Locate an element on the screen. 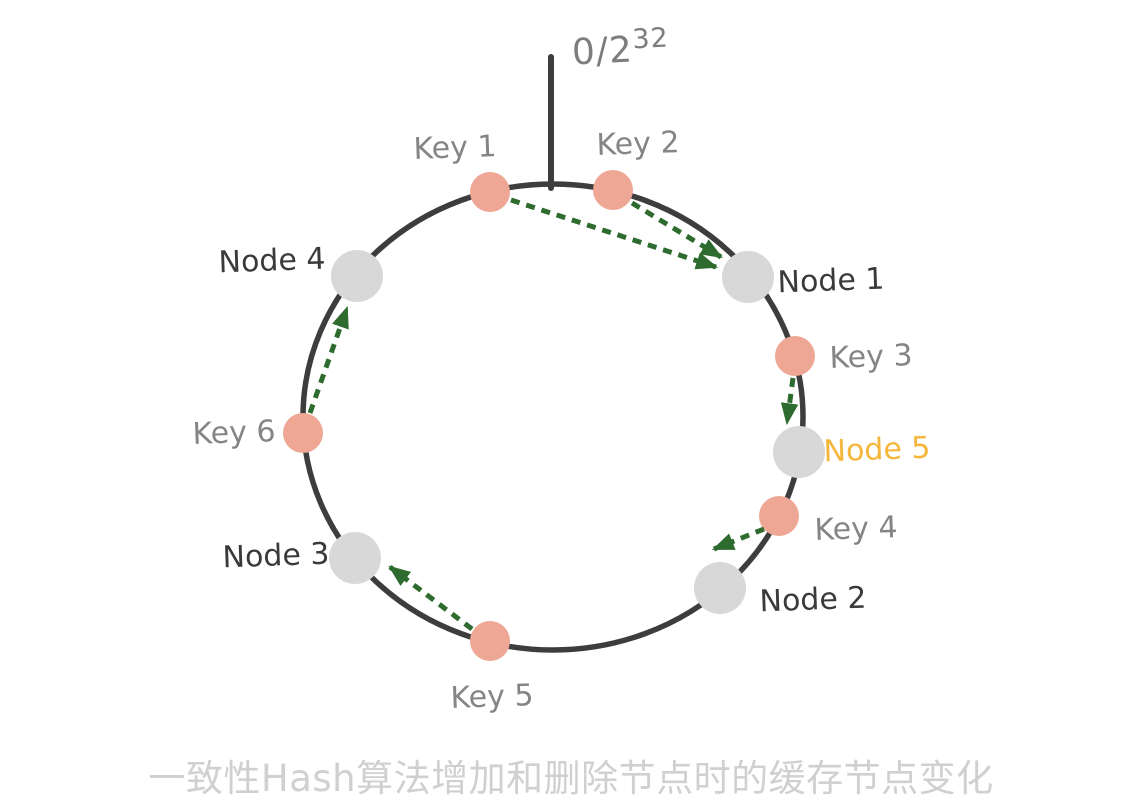 The height and width of the screenshot is (807, 1142). ring-label-node-1: Node 1 is located at coordinates (831, 281).